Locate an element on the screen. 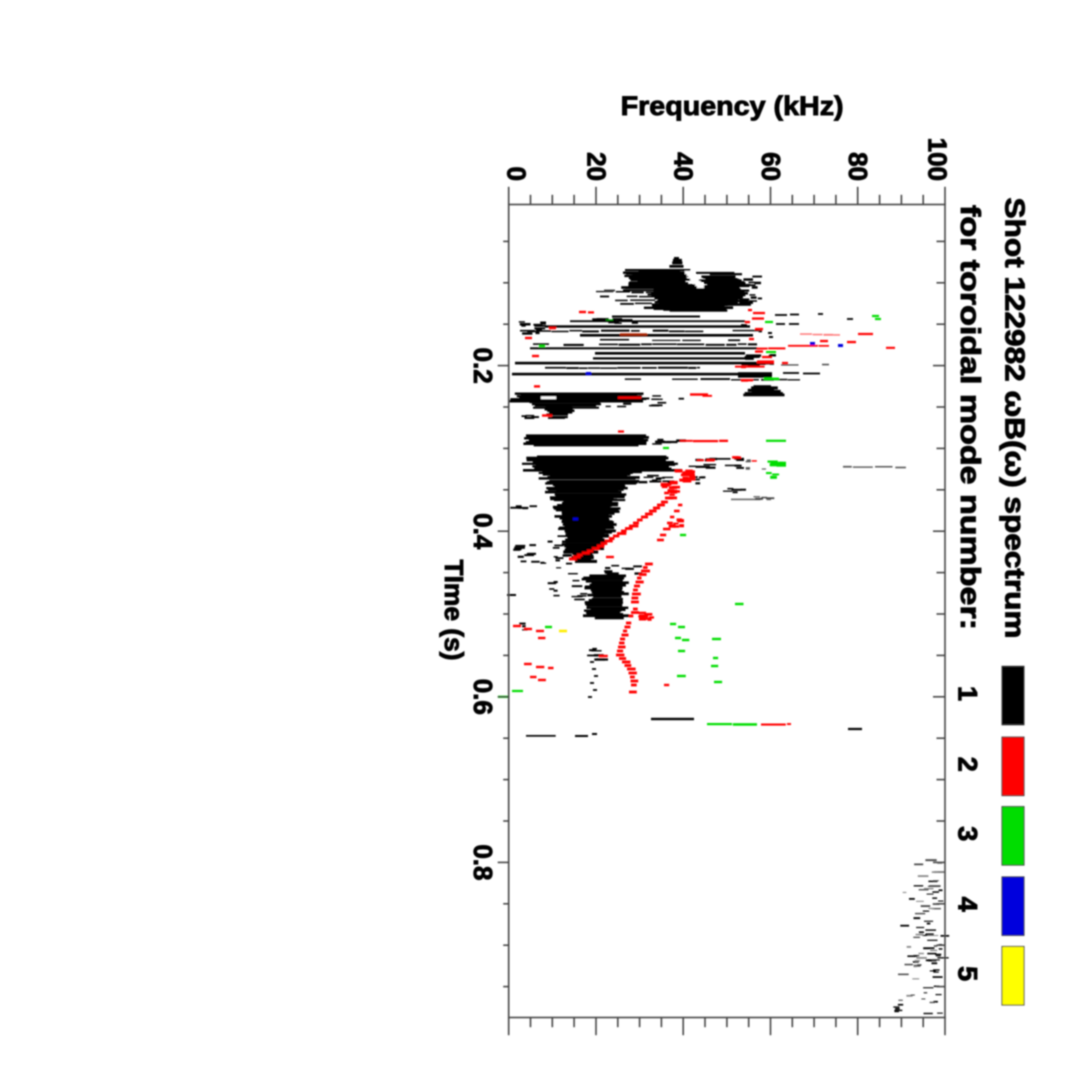 The image size is (1071, 1076). svg-text: 0.2 is located at coordinates (483, 366).